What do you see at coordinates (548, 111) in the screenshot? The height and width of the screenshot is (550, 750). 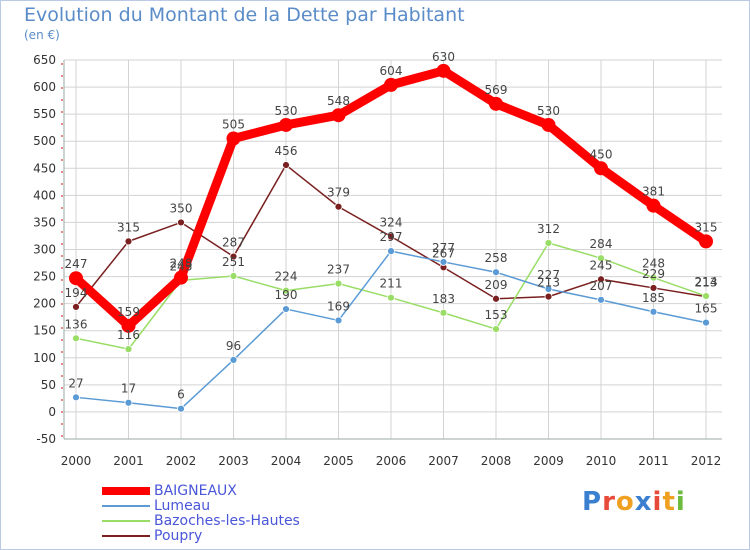 I see `data-label: 530` at bounding box center [548, 111].